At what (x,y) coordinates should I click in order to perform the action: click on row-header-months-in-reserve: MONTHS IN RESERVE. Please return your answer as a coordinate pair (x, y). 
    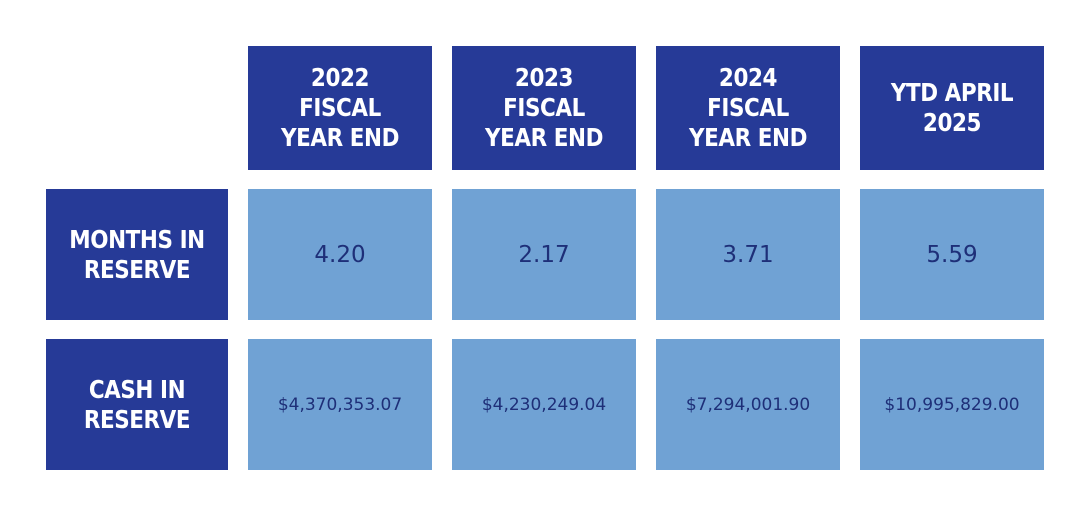
    Looking at the image, I should click on (137, 254).